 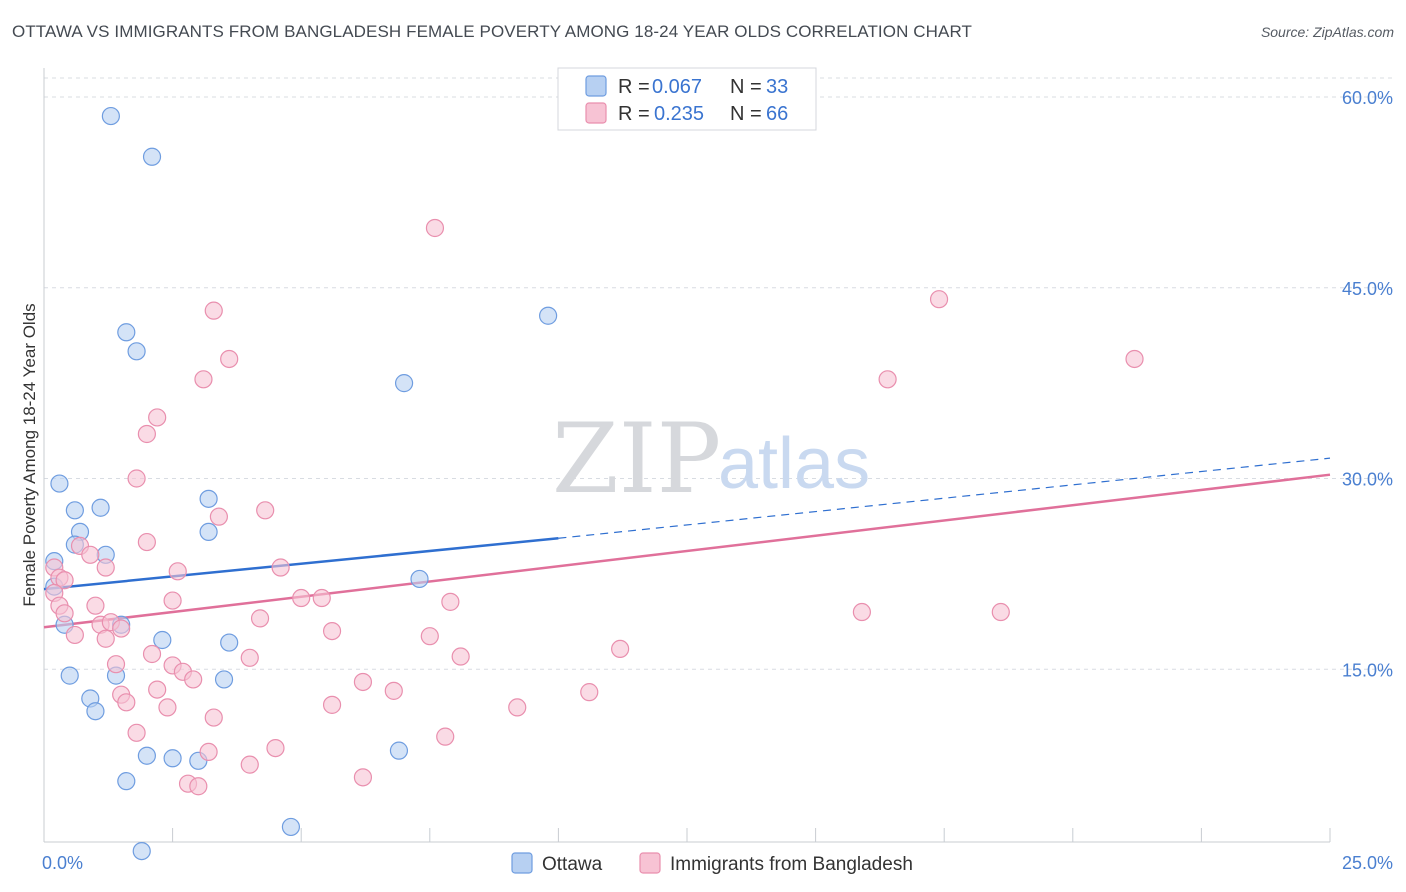 What do you see at coordinates (794, 464) in the screenshot?
I see `watermark-atlas: atlas` at bounding box center [794, 464].